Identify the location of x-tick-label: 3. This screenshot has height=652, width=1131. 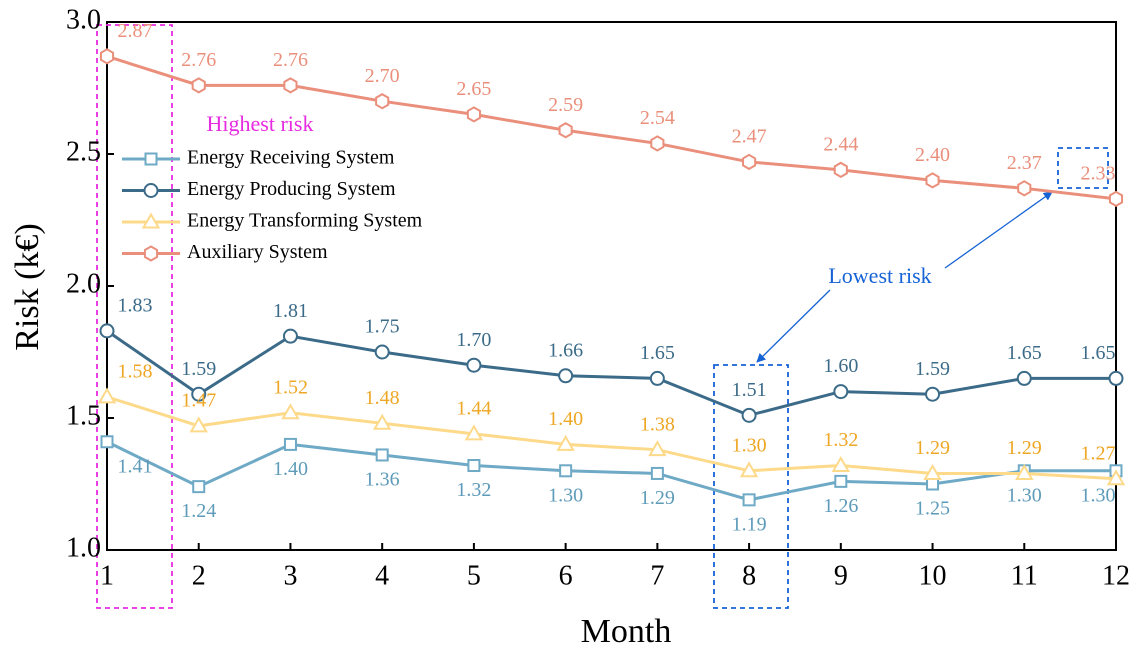
(290, 575).